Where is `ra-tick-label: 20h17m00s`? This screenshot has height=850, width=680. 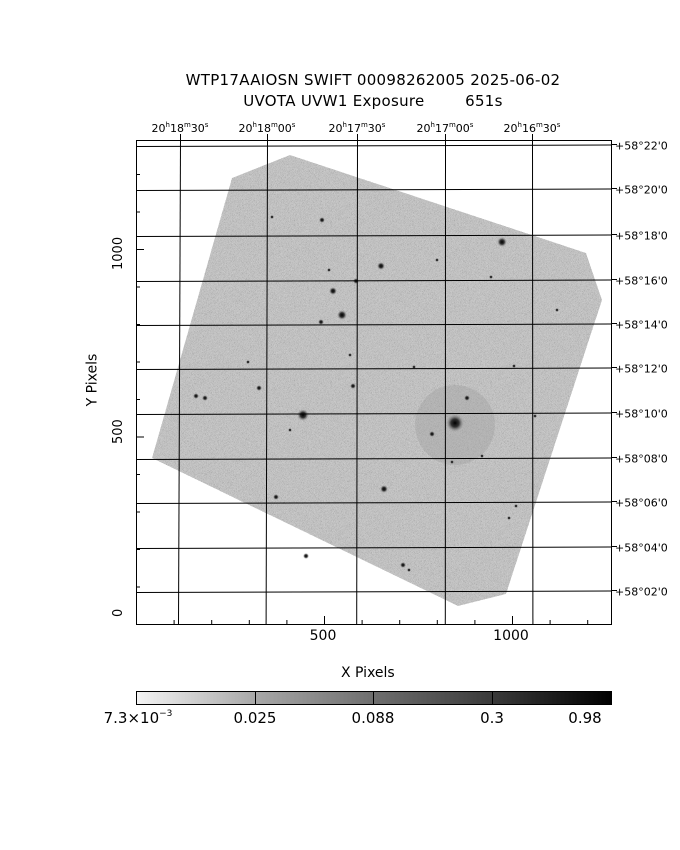
ra-tick-label: 20h17m00s is located at coordinates (445, 128).